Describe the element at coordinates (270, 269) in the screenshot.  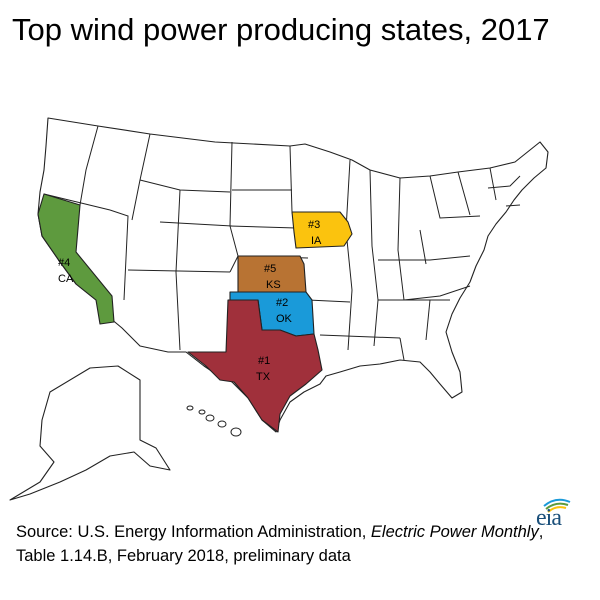
I see `rank-label-ks: #5` at that location.